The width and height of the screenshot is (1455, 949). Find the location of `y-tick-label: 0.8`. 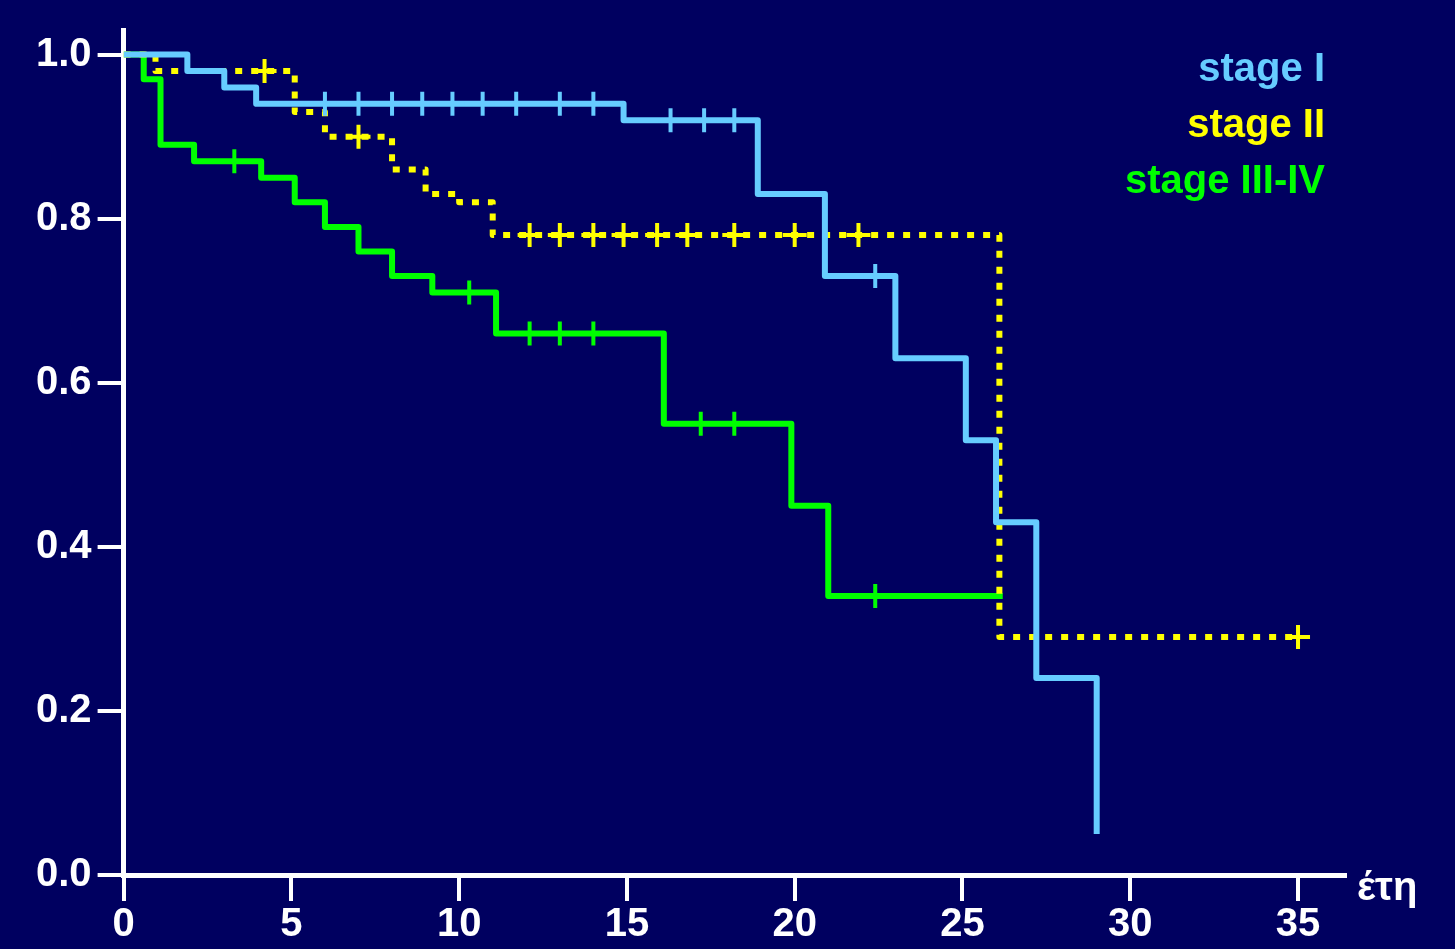

y-tick-label: 0.8 is located at coordinates (64, 215).